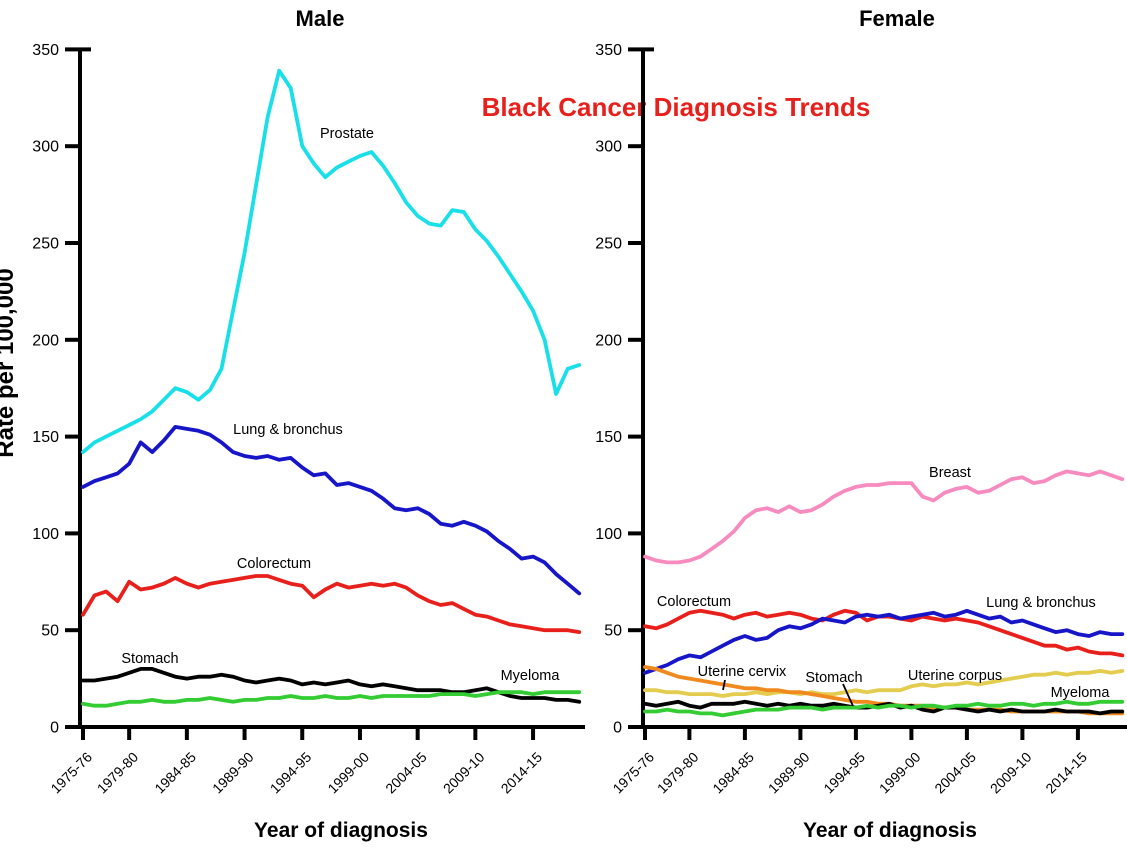 This screenshot has width=1127, height=851. I want to click on series-line-colorectum, so click(331, 604).